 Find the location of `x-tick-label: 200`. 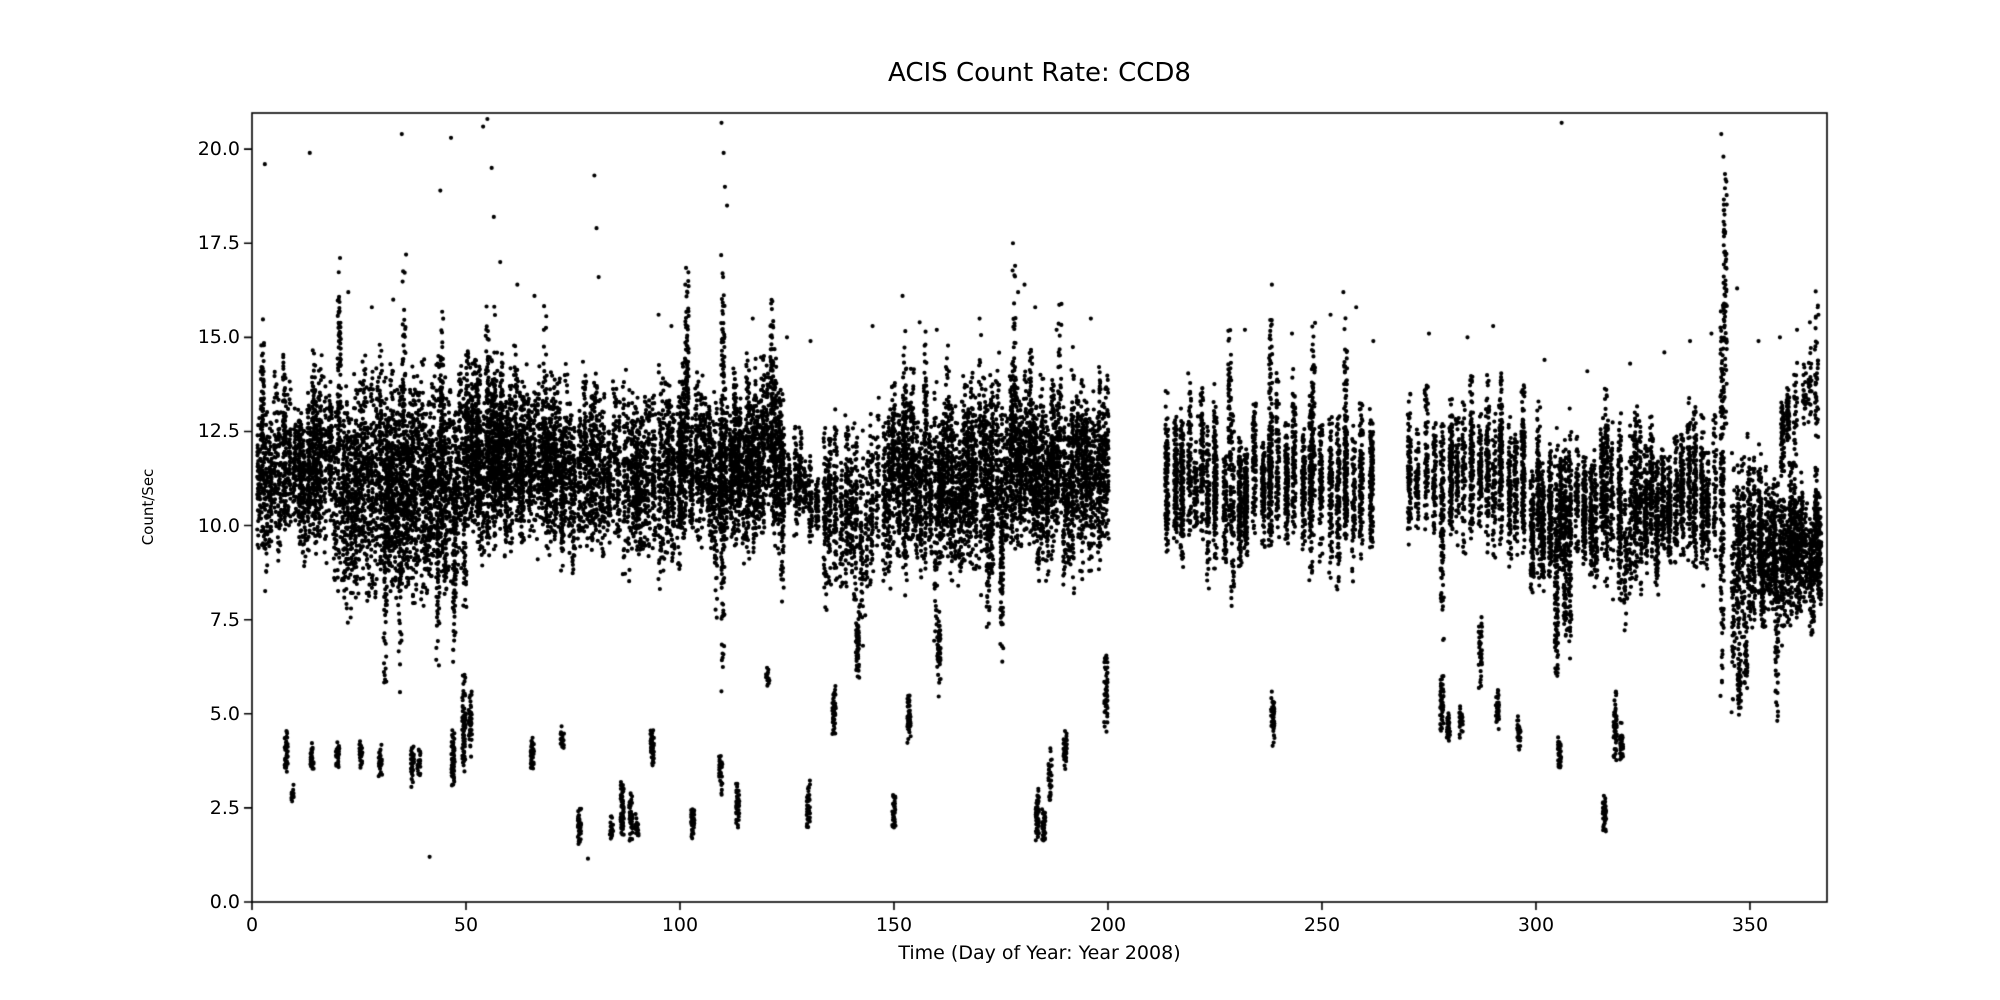

x-tick-label: 200 is located at coordinates (1108, 925).